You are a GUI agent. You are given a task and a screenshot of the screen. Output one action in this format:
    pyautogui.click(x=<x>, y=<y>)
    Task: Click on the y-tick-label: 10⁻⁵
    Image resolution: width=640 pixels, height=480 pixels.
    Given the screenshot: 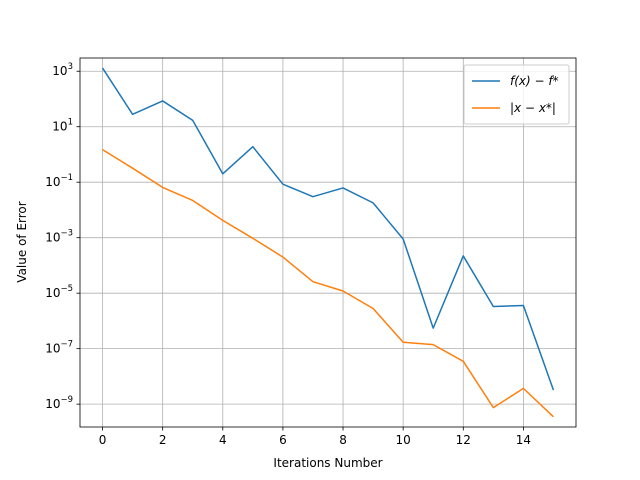 What is the action you would take?
    pyautogui.click(x=59, y=292)
    